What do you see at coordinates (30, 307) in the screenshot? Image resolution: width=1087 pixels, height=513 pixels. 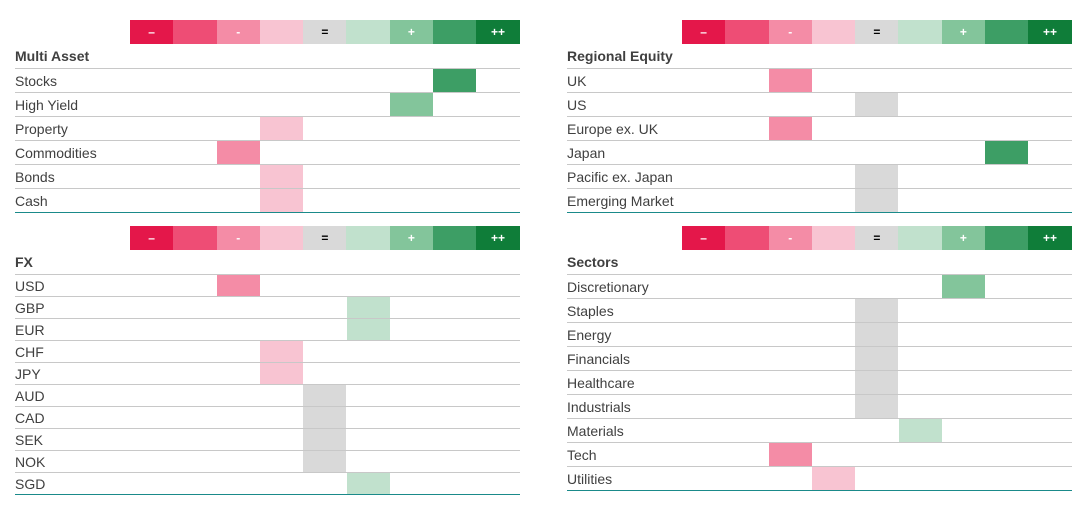 I see `row-label: GBP` at bounding box center [30, 307].